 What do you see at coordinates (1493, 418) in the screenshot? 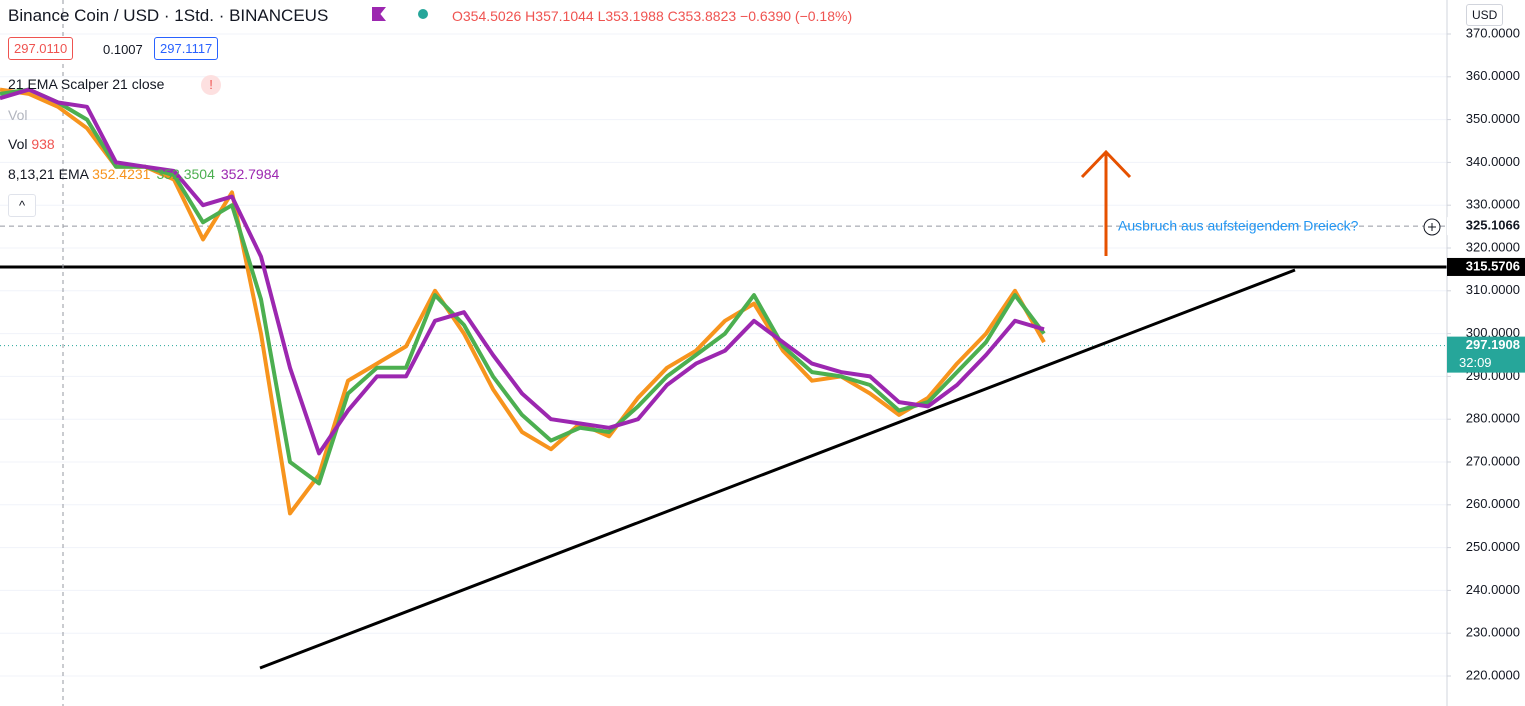
I see `y-tick-label: 280.0000` at bounding box center [1493, 418].